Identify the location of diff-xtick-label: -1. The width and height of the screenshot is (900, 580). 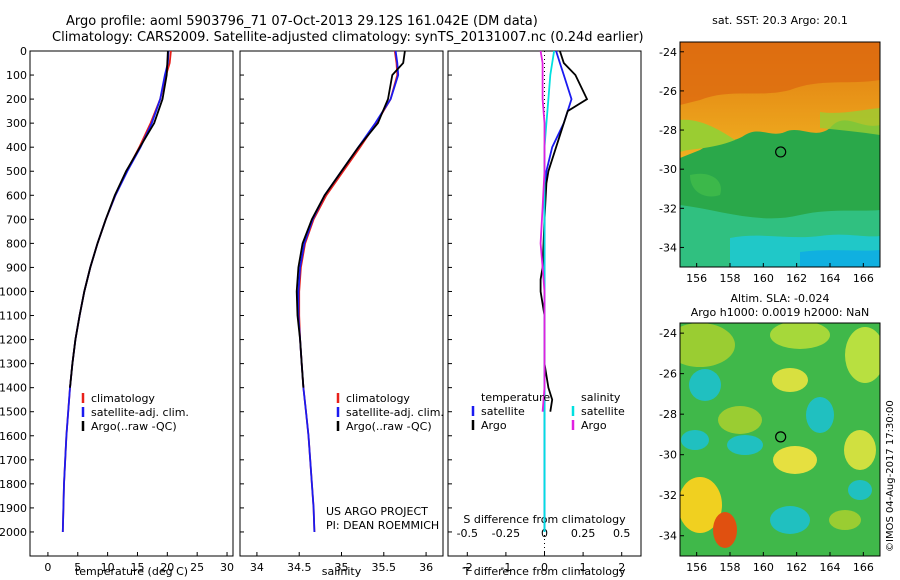
(505, 567).